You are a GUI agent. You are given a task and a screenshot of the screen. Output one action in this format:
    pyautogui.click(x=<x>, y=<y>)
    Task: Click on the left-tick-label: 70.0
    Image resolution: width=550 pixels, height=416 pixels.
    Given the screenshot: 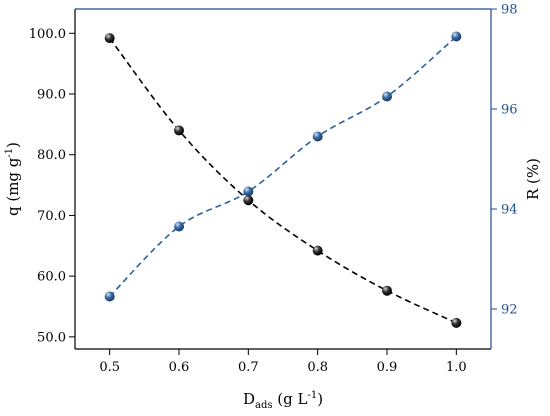 What is the action you would take?
    pyautogui.click(x=51, y=216)
    